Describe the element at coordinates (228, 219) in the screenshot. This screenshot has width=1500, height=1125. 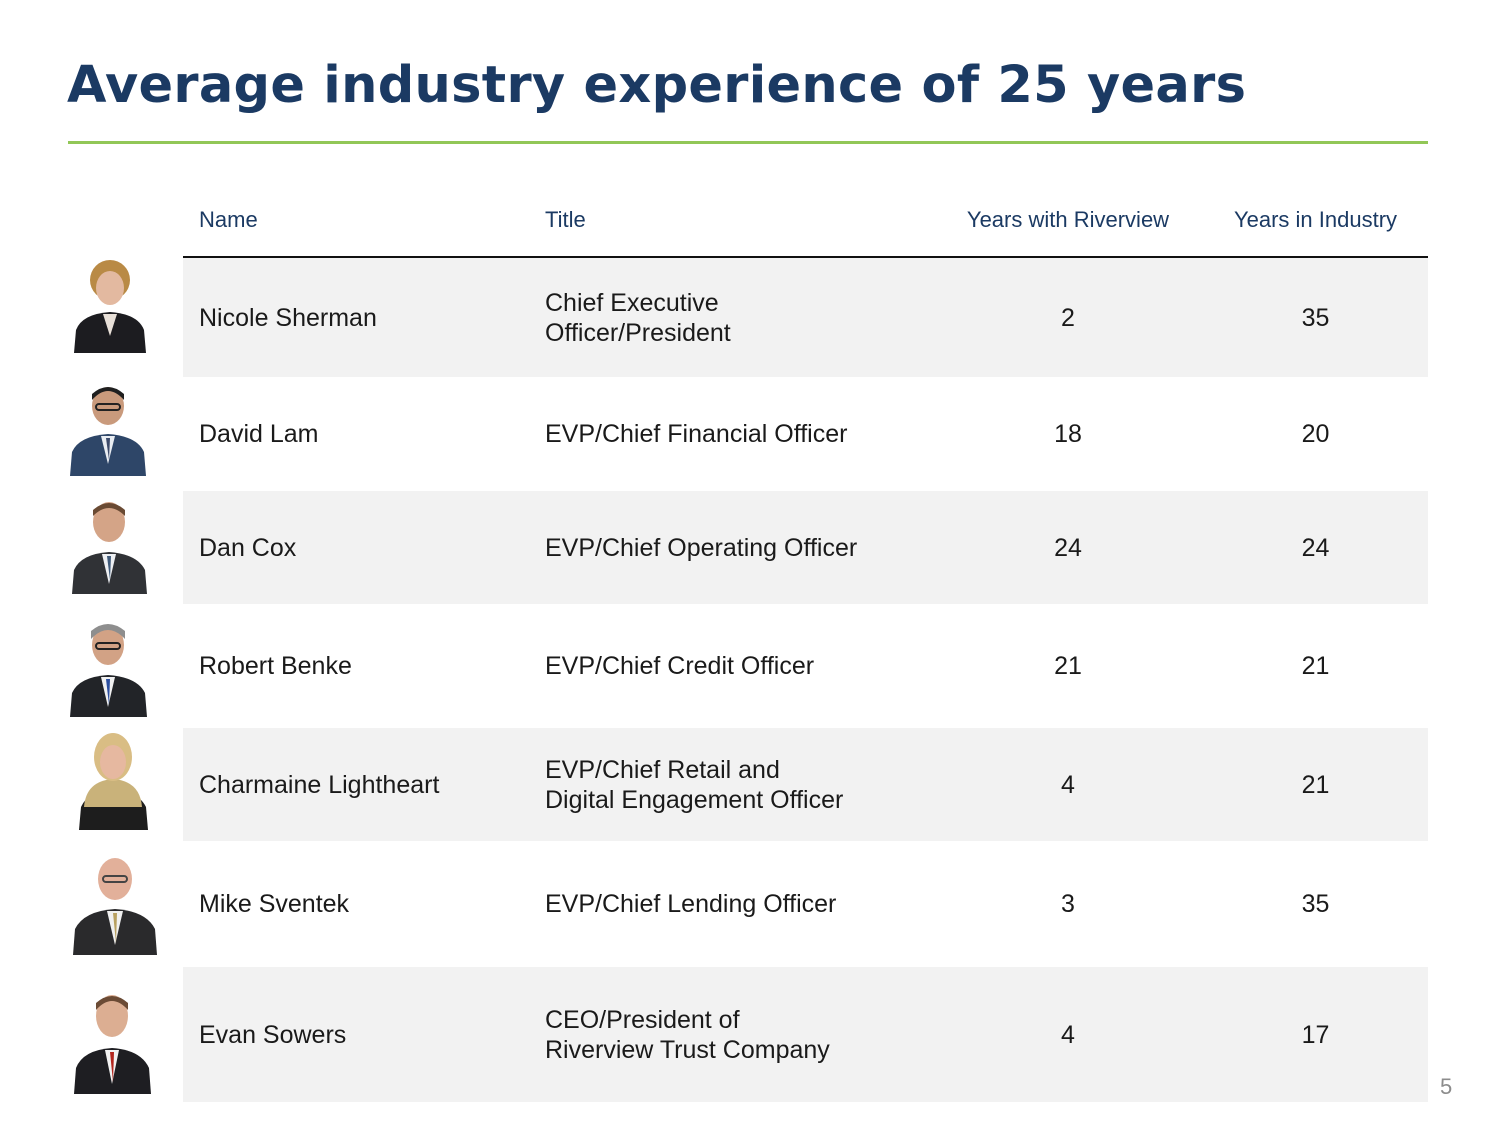
I see `header-name: Name` at that location.